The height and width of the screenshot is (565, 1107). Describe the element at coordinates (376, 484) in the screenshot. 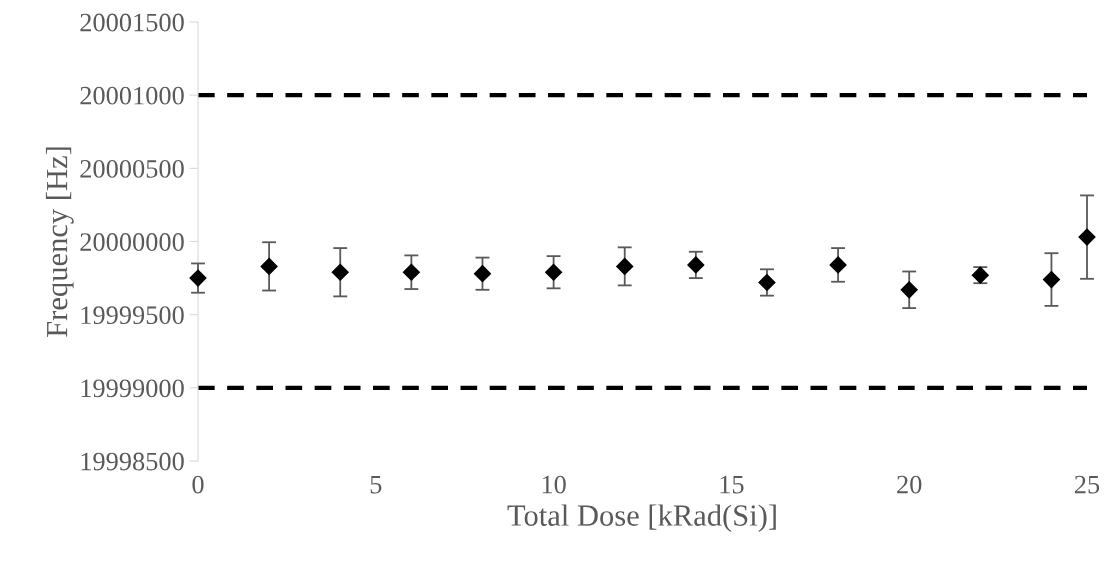

I see `x-tick-label: 5` at that location.